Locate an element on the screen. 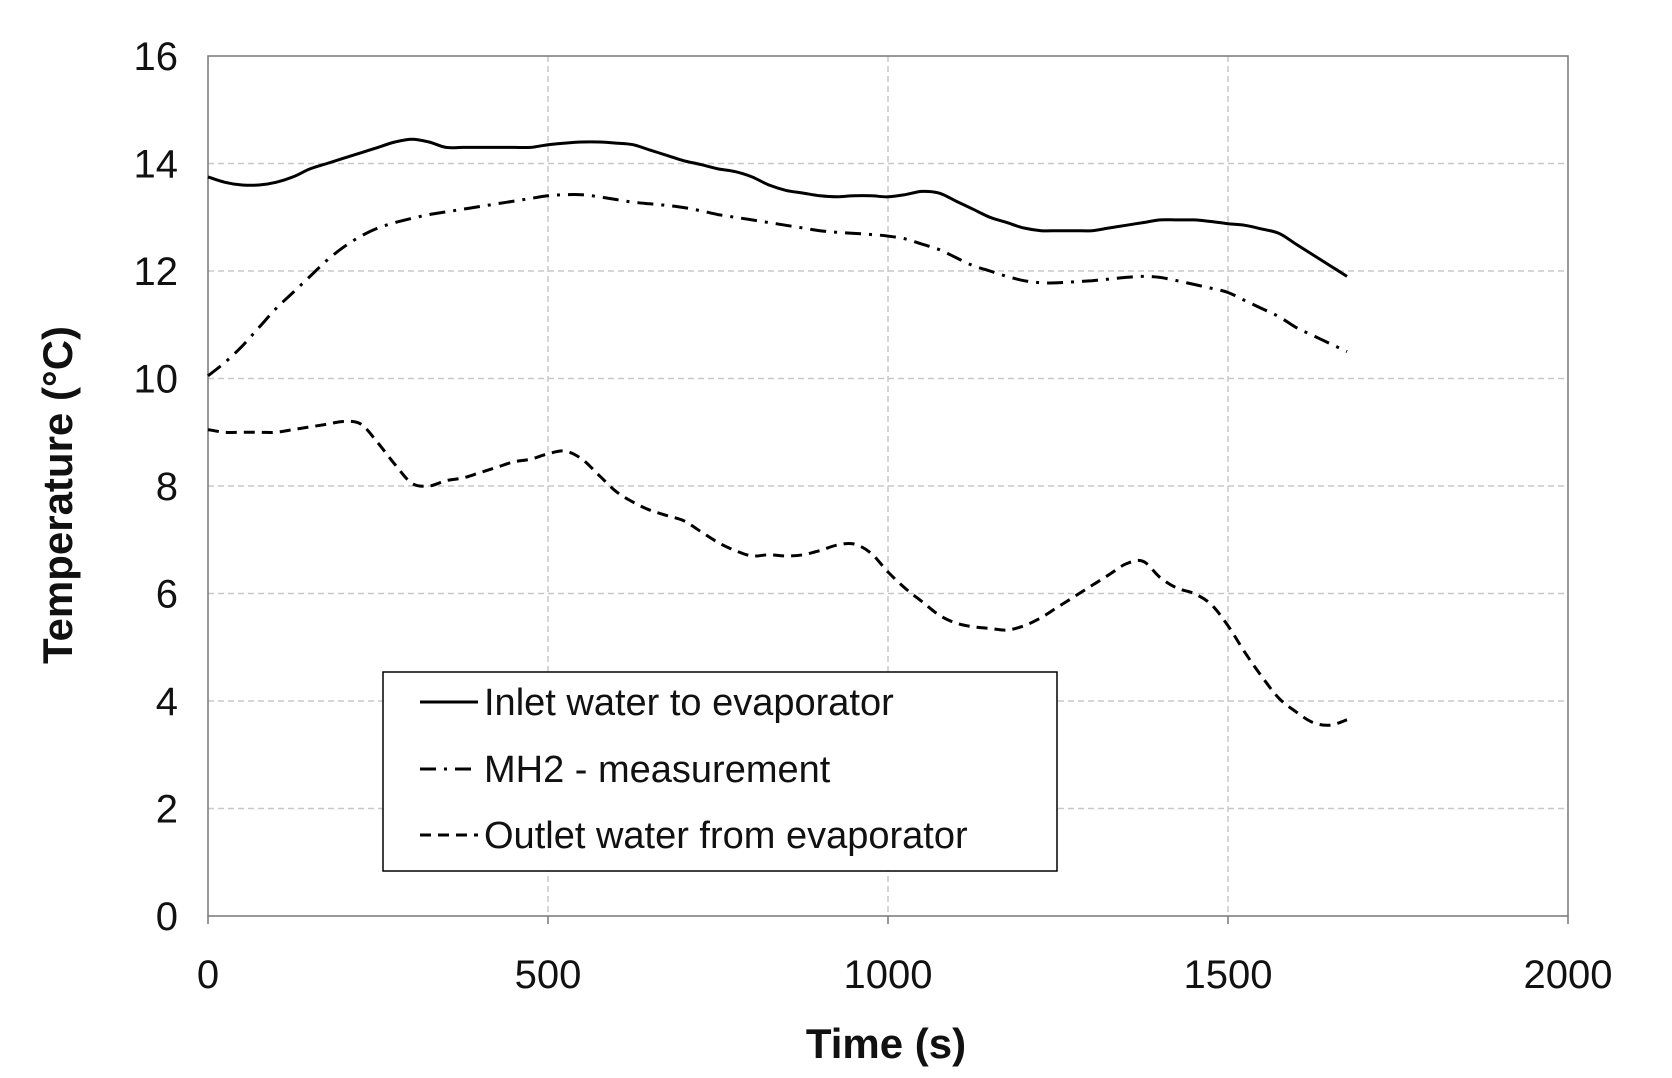  legend-label-mh2-measurement: MH2 - measurement is located at coordinates (657, 770).